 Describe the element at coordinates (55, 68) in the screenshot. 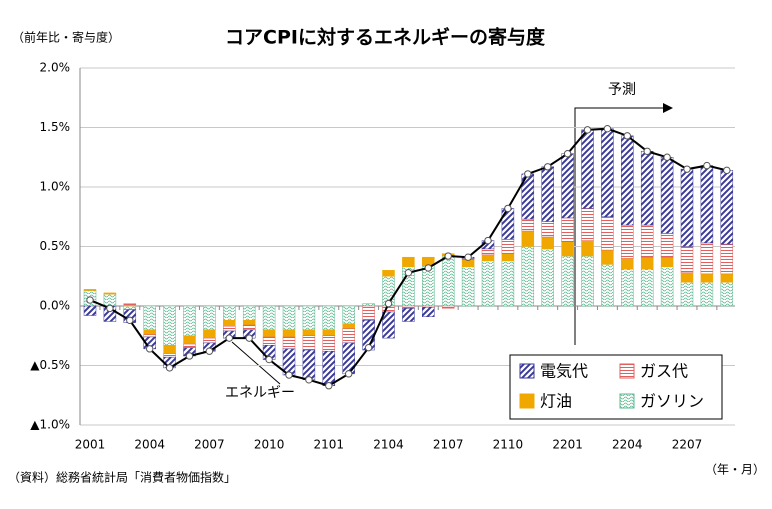

I see `y-tick-label: 2.0%` at that location.